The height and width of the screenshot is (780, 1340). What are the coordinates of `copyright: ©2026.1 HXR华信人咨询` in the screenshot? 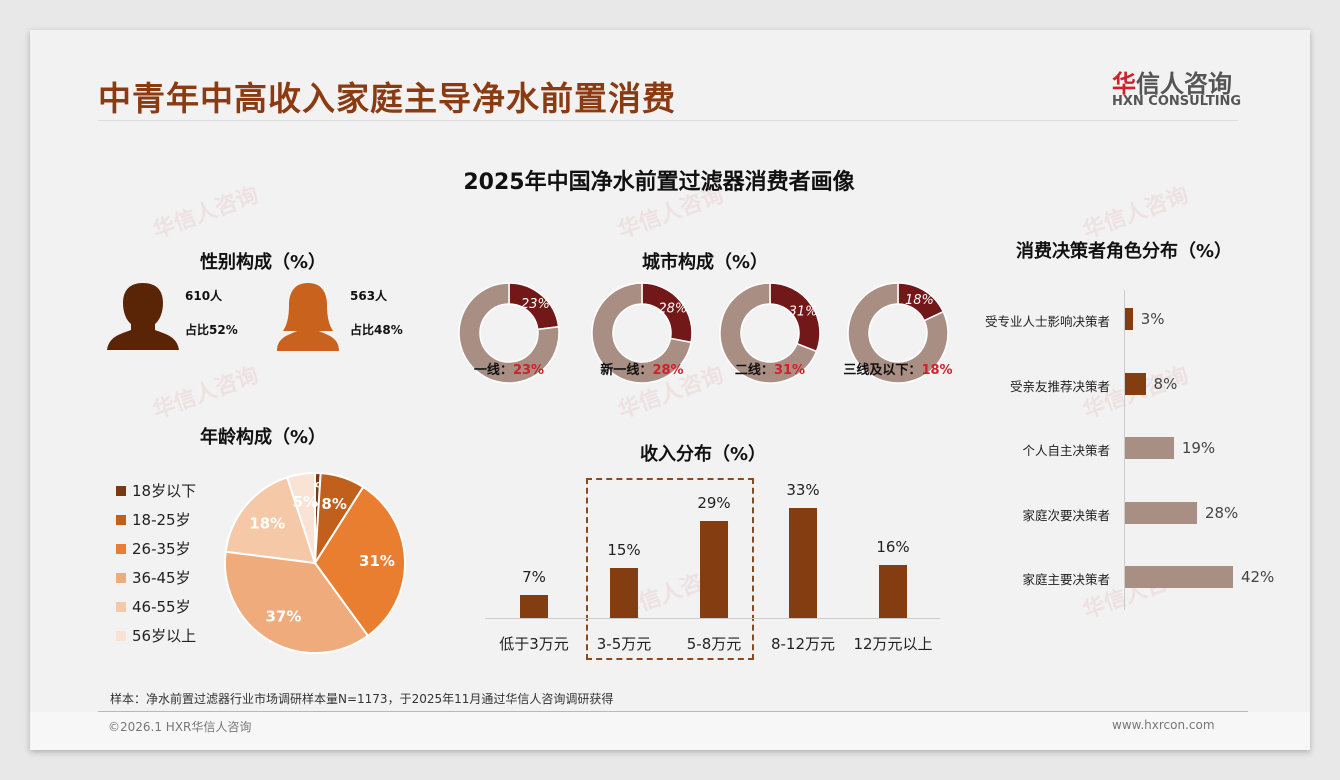 It's located at (180, 727).